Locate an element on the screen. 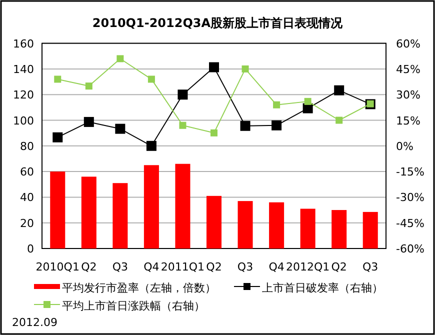  y2-tick-label: 30% is located at coordinates (408, 95).